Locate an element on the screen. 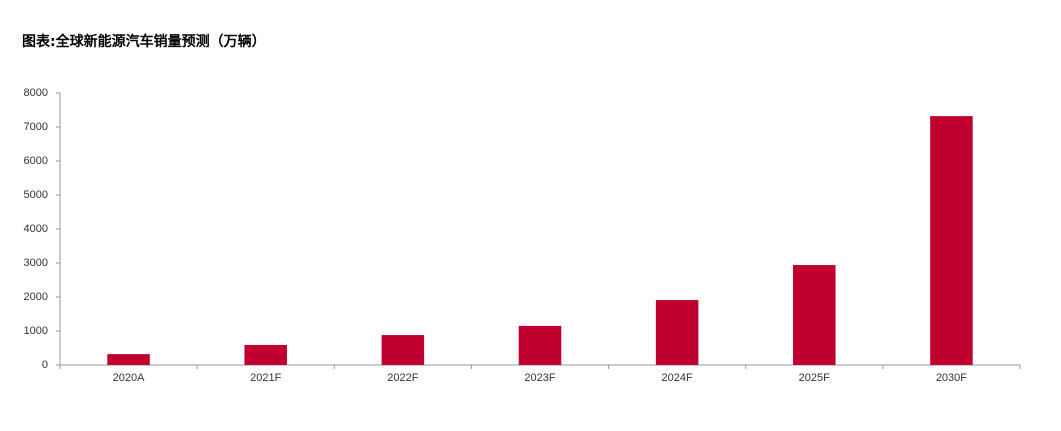  x-tick-label: 2022F is located at coordinates (402, 378).